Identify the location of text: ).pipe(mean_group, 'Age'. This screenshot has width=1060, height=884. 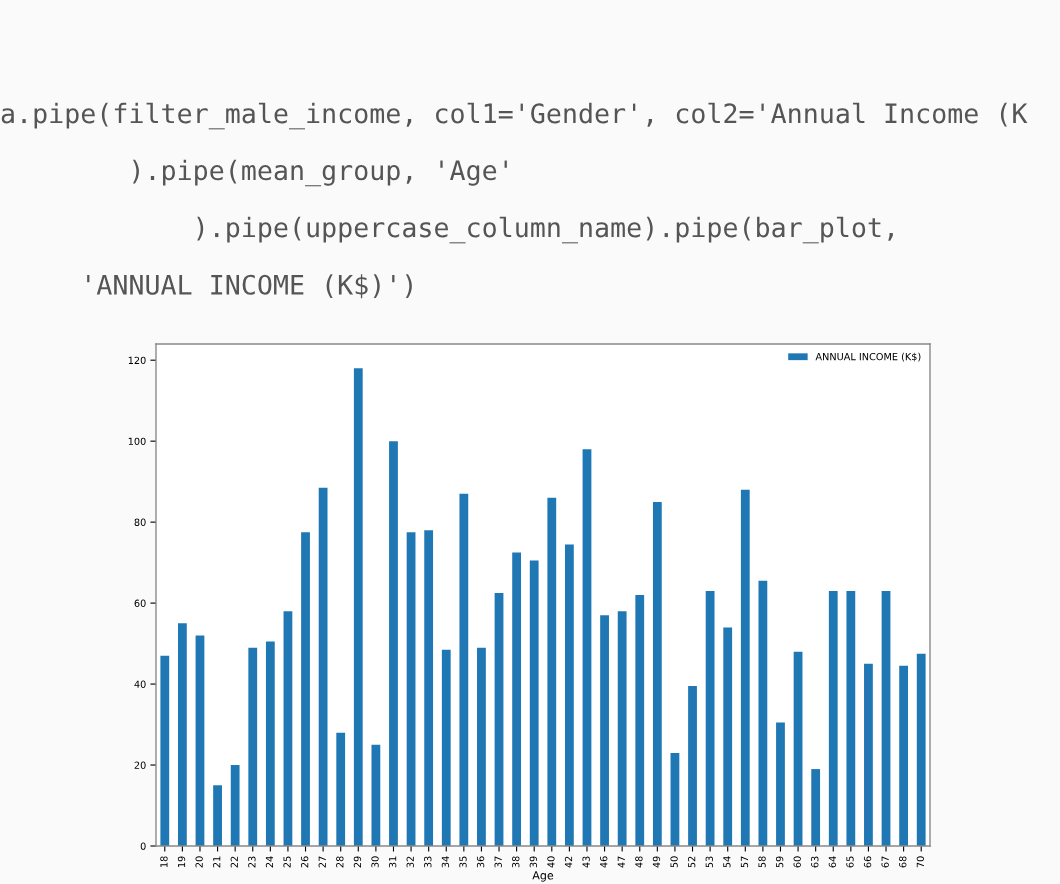
(319, 173).